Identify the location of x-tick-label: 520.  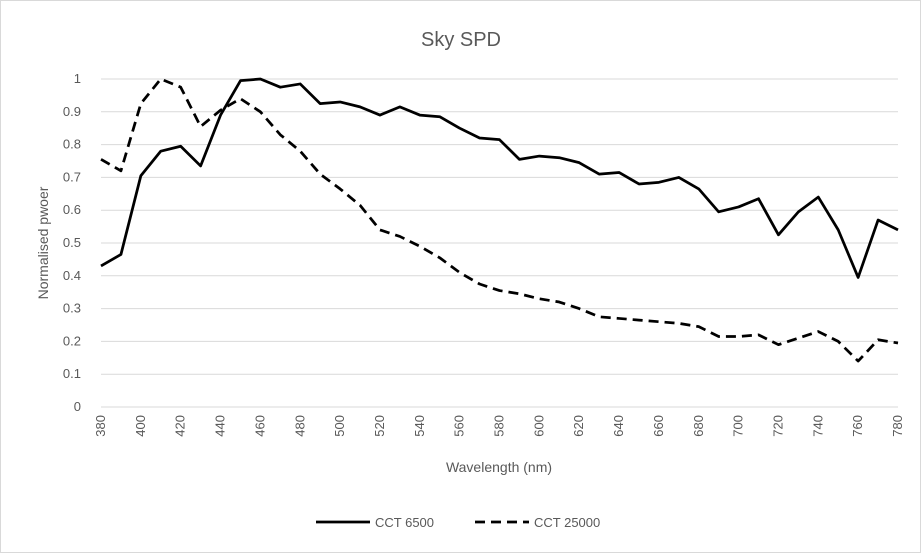
(379, 426).